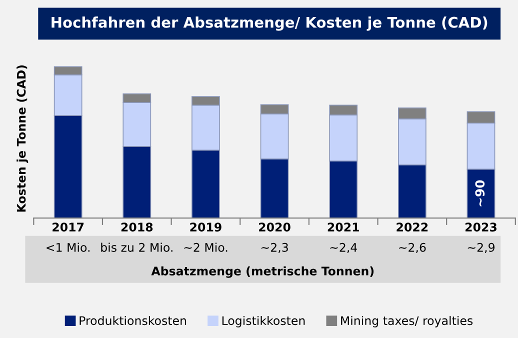  What do you see at coordinates (412, 238) in the screenshot?
I see `x-tick-label: 2022 ~2,6` at bounding box center [412, 238].